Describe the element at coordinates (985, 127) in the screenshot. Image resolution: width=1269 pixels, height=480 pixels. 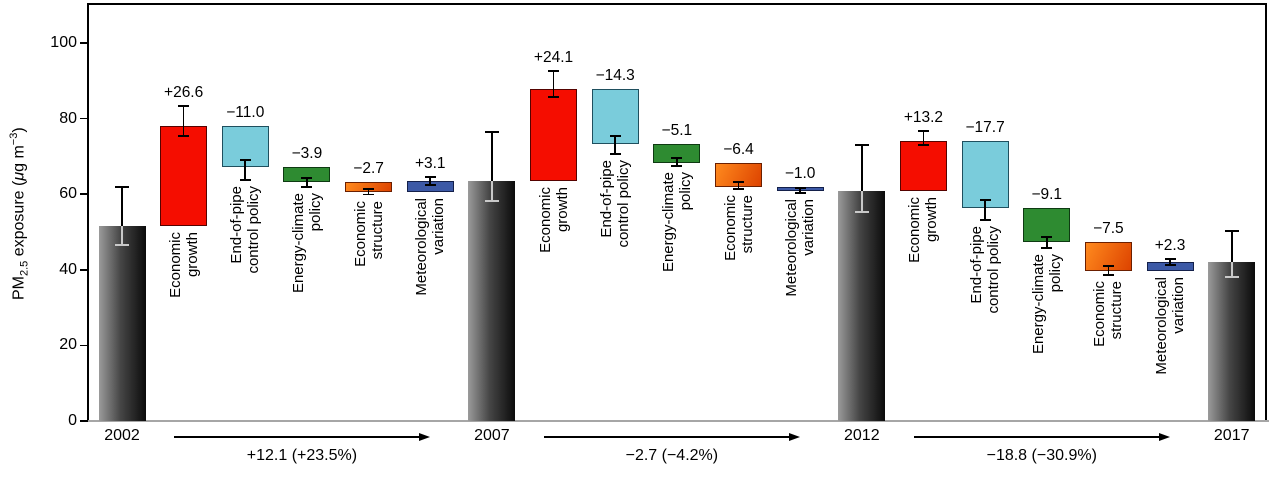
I see `value-label-end-of-pipe-control-policy-3: −17.7` at that location.